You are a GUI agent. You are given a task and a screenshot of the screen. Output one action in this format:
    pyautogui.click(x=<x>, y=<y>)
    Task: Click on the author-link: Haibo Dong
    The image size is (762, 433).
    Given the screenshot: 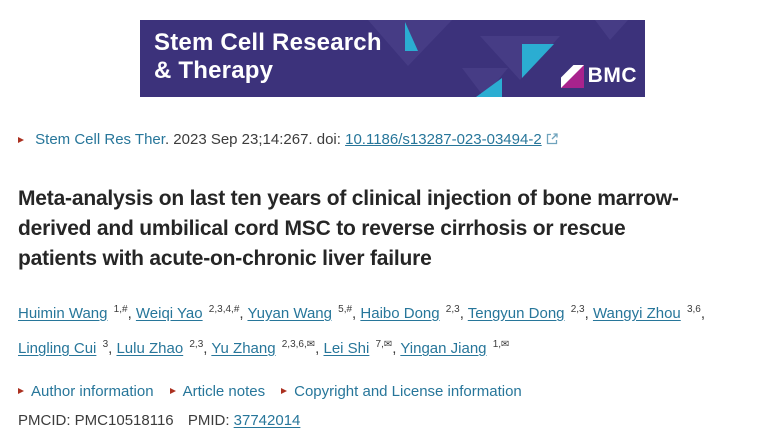 What is the action you would take?
    pyautogui.click(x=400, y=313)
    